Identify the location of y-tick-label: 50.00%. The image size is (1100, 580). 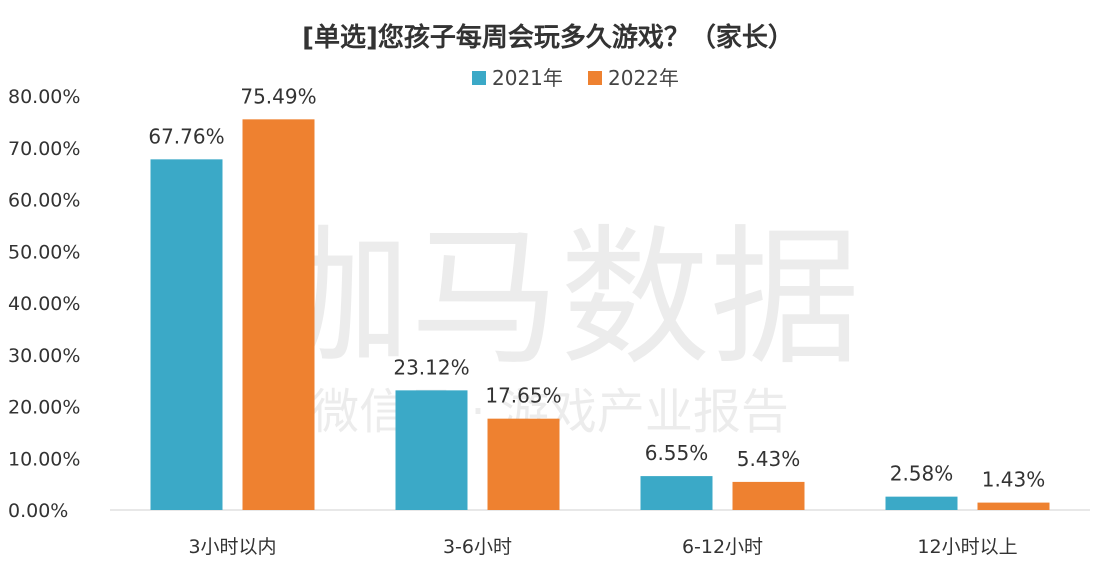
(44, 252).